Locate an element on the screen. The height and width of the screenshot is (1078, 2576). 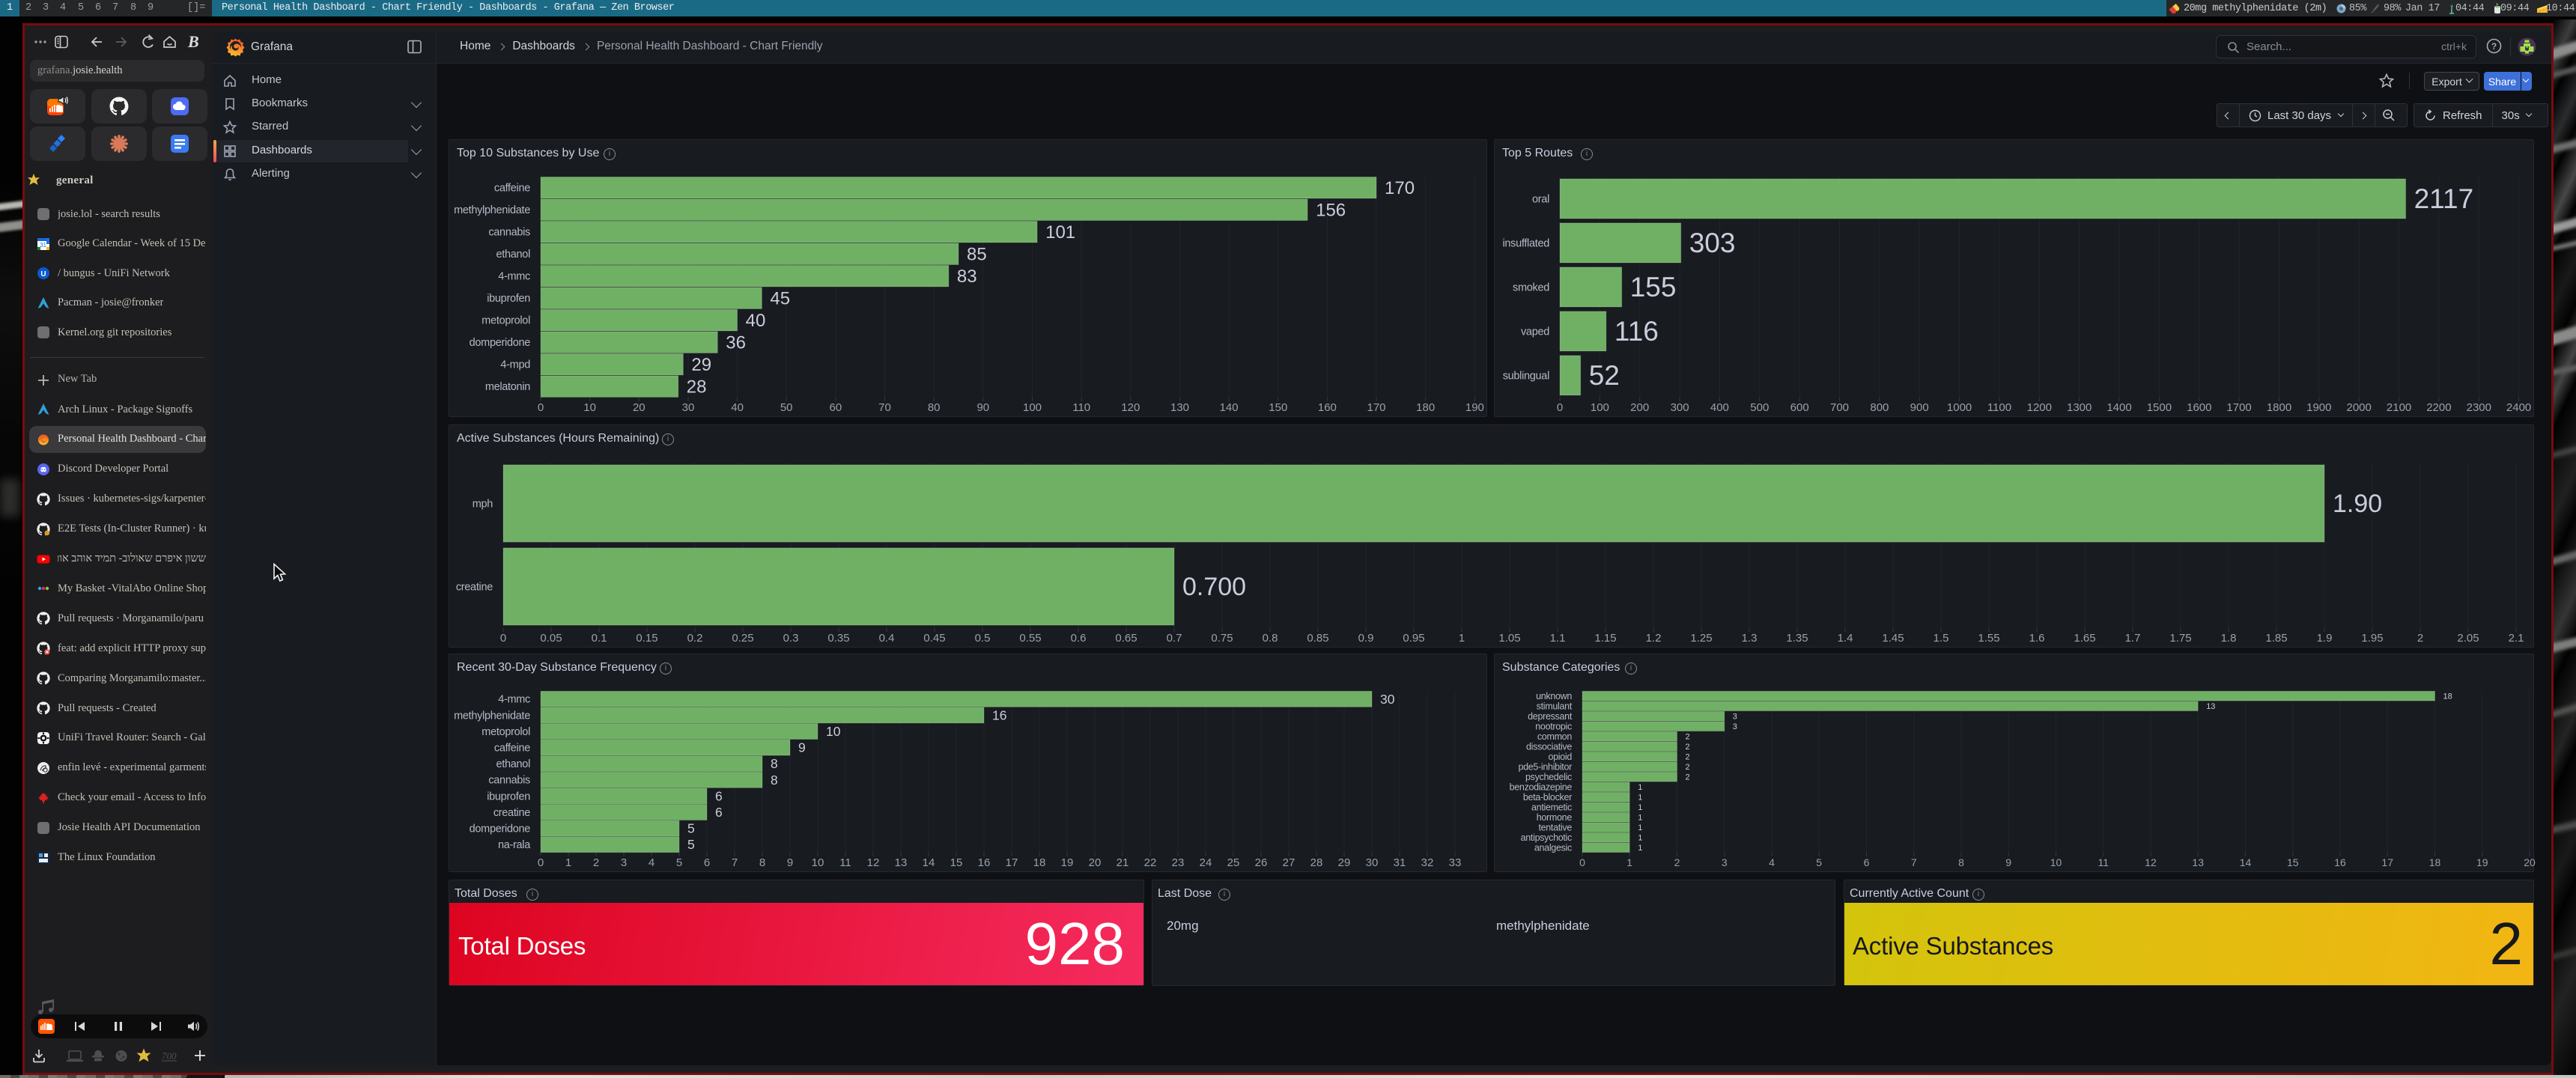
svg-text: tentative is located at coordinates (1555, 828).